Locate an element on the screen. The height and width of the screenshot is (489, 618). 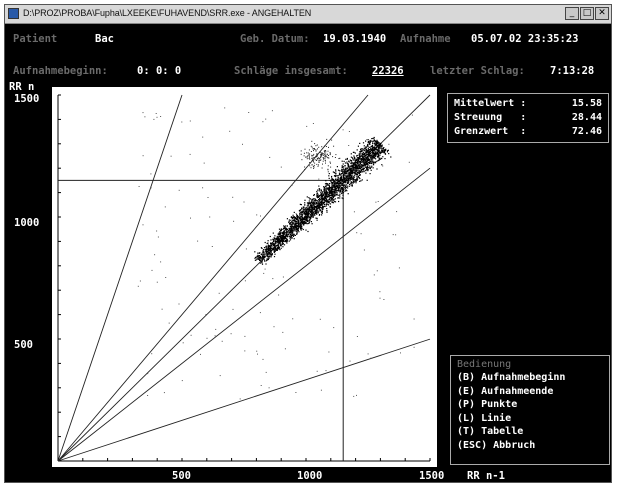
menu-item-table: (T) Tabelle is located at coordinates (530, 432).